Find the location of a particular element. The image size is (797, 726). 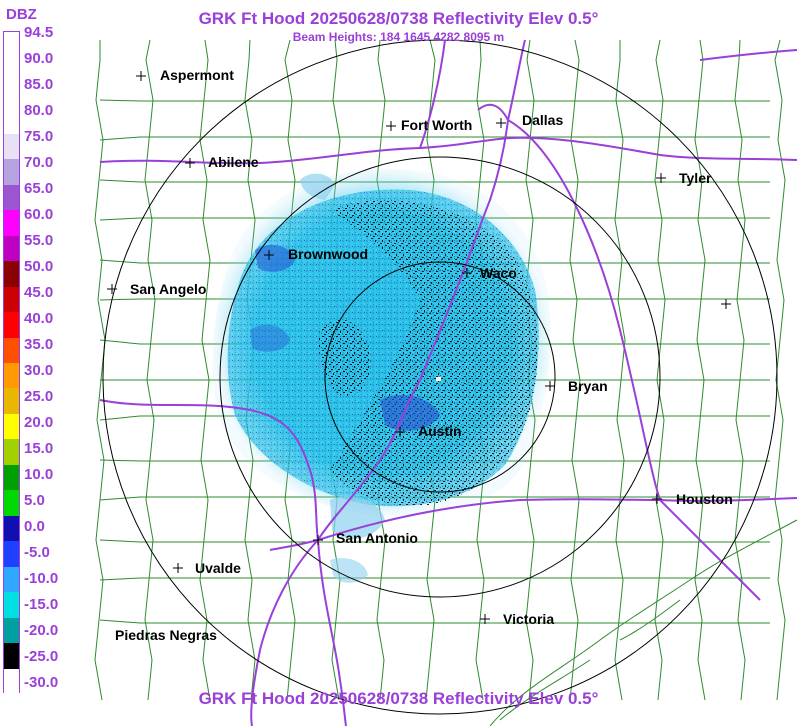

legend-label: 60.0 is located at coordinates (39, 214).